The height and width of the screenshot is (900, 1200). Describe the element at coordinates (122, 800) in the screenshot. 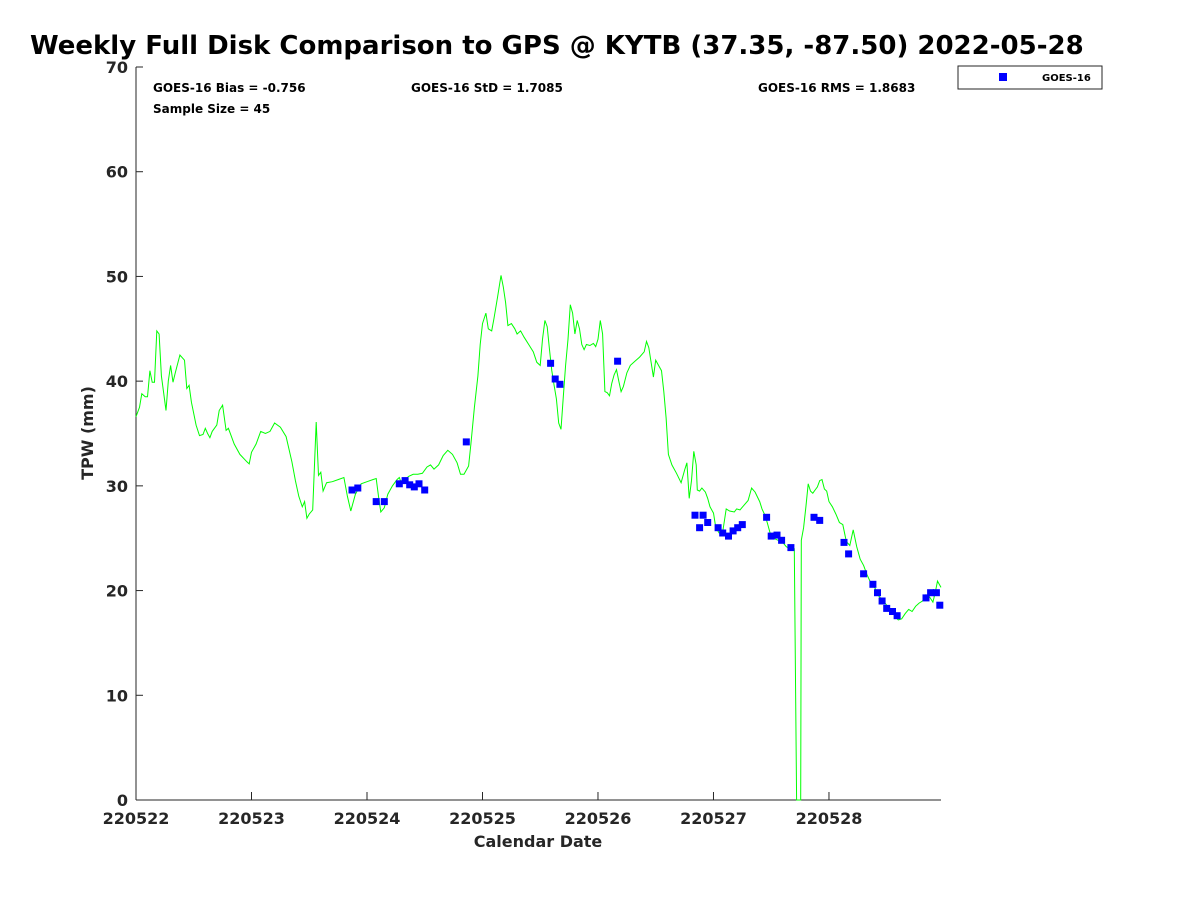

I see `y-tick-label: 0` at that location.